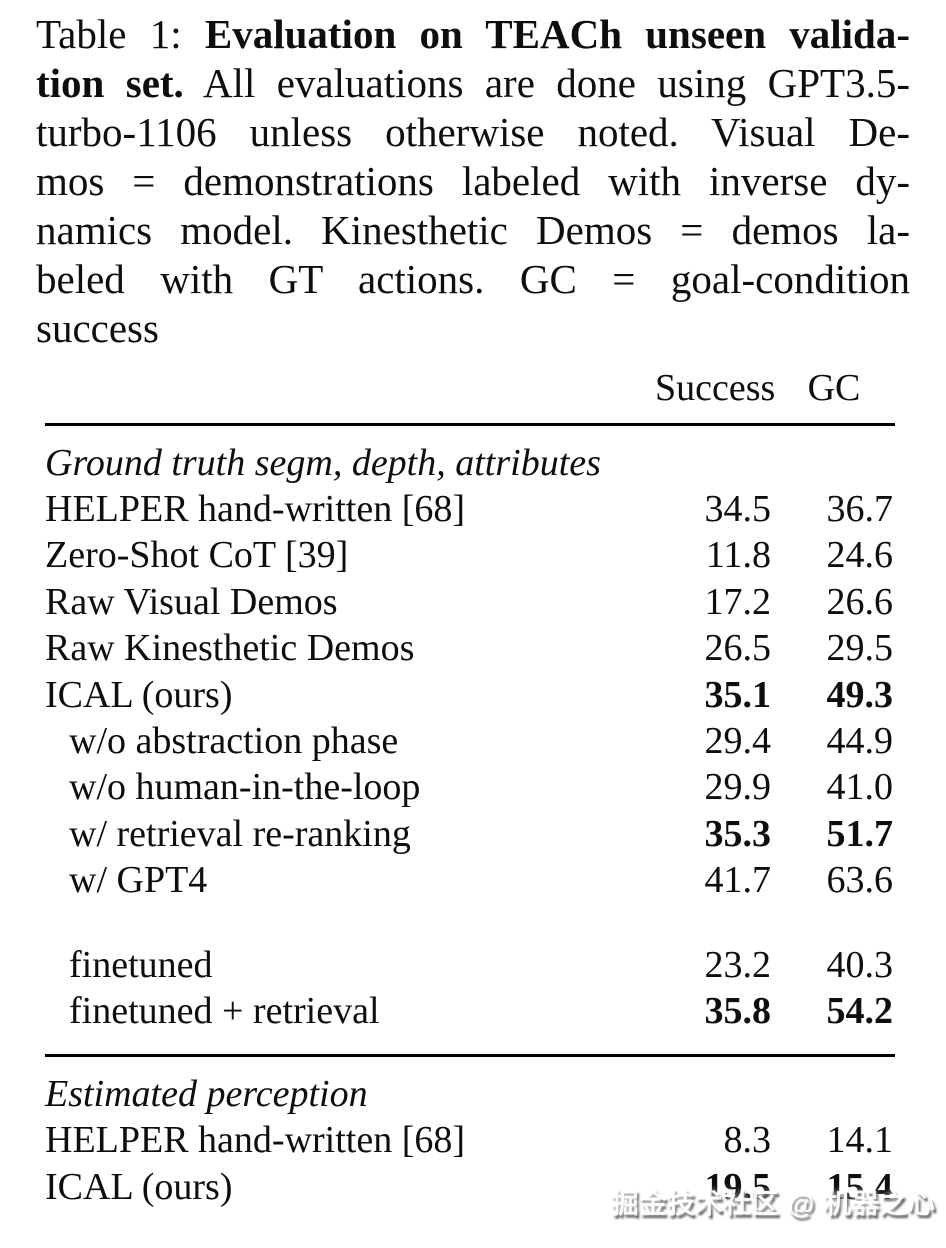 This screenshot has width=946, height=1248. Describe the element at coordinates (470, 424) in the screenshot. I see `top-rule` at that location.